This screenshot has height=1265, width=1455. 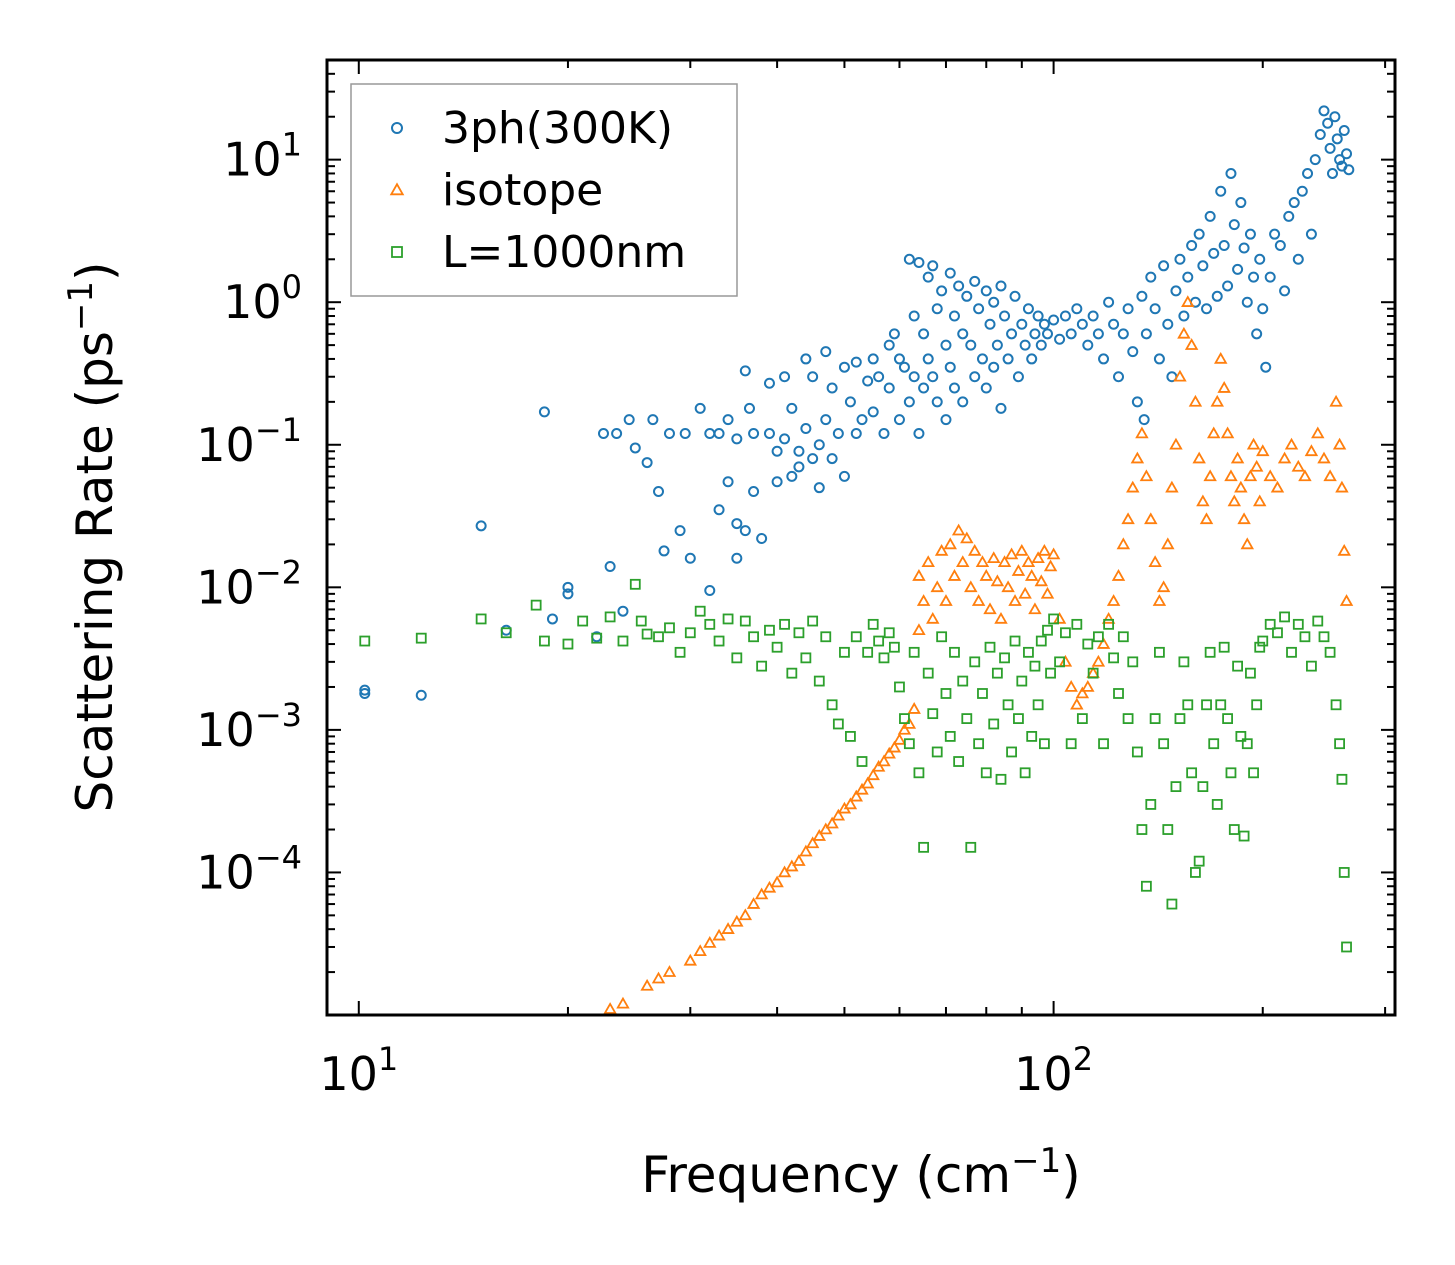 I want to click on y-axis-title: Scattering Rate (ps−1), so click(x=92, y=536).